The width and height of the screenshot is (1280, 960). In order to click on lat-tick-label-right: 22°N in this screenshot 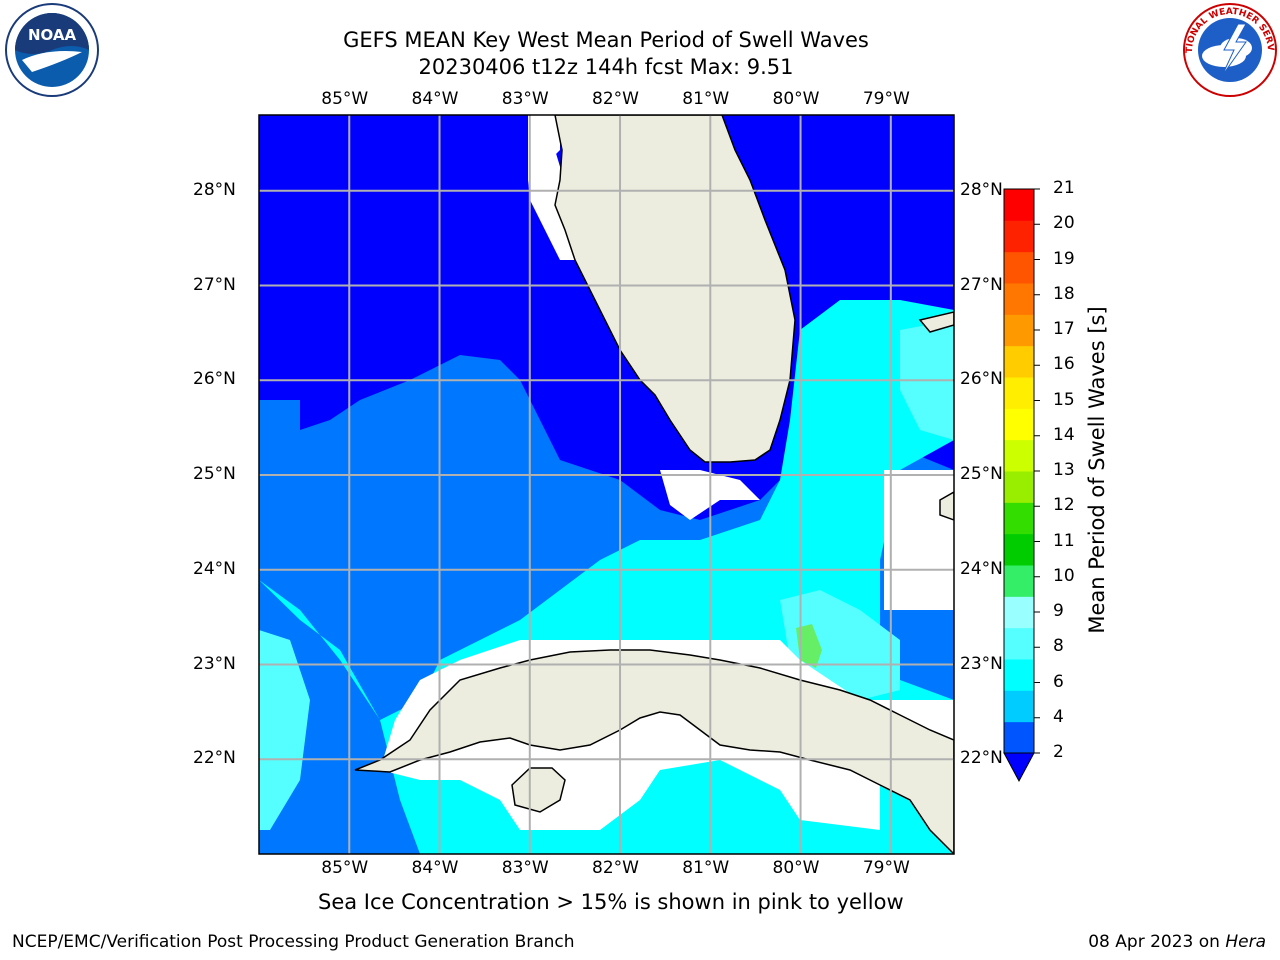, I will do `click(981, 758)`.